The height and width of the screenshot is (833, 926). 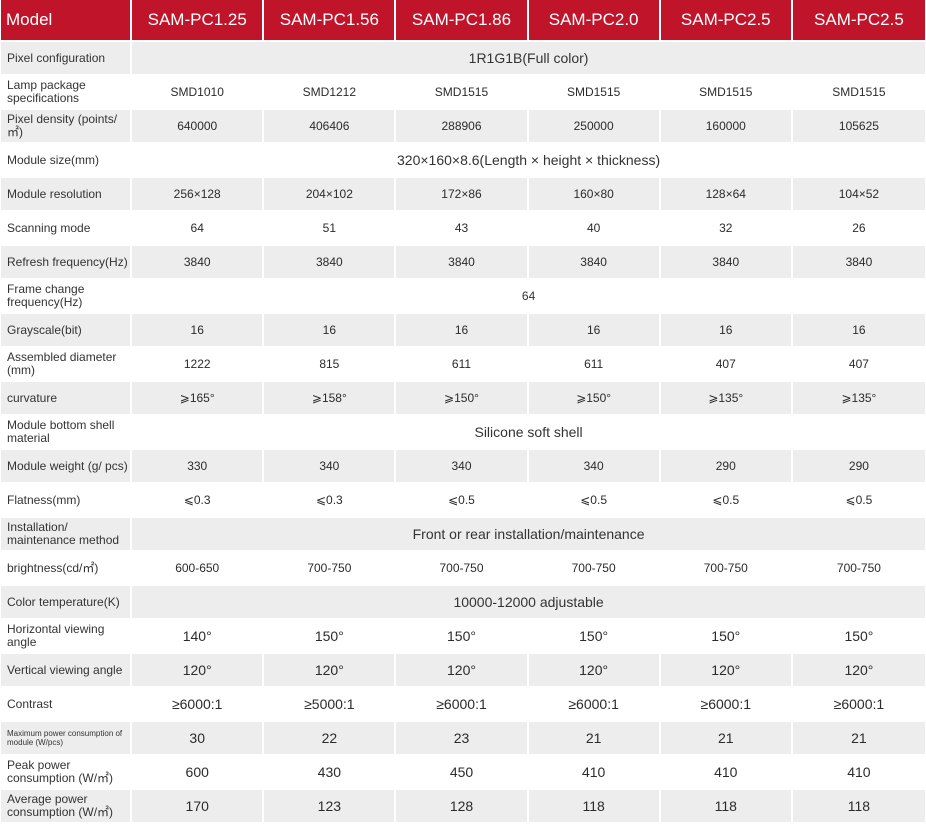 What do you see at coordinates (198, 567) in the screenshot?
I see `table-cell: 600-650` at bounding box center [198, 567].